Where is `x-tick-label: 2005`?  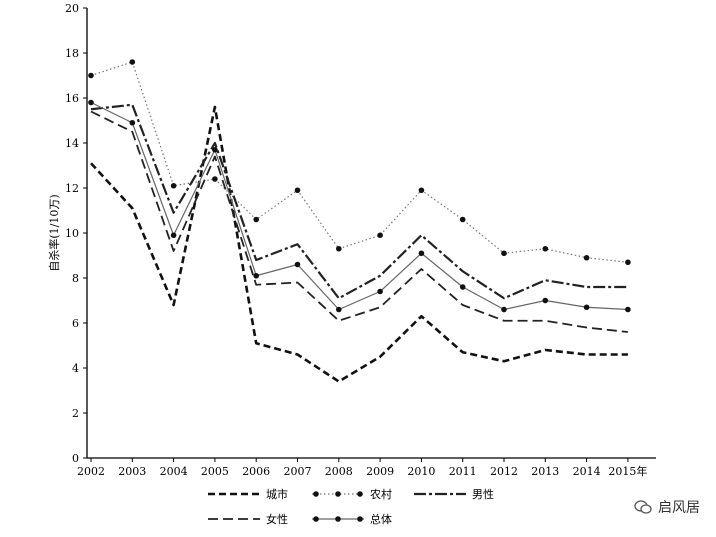
x-tick-label: 2005 is located at coordinates (215, 471).